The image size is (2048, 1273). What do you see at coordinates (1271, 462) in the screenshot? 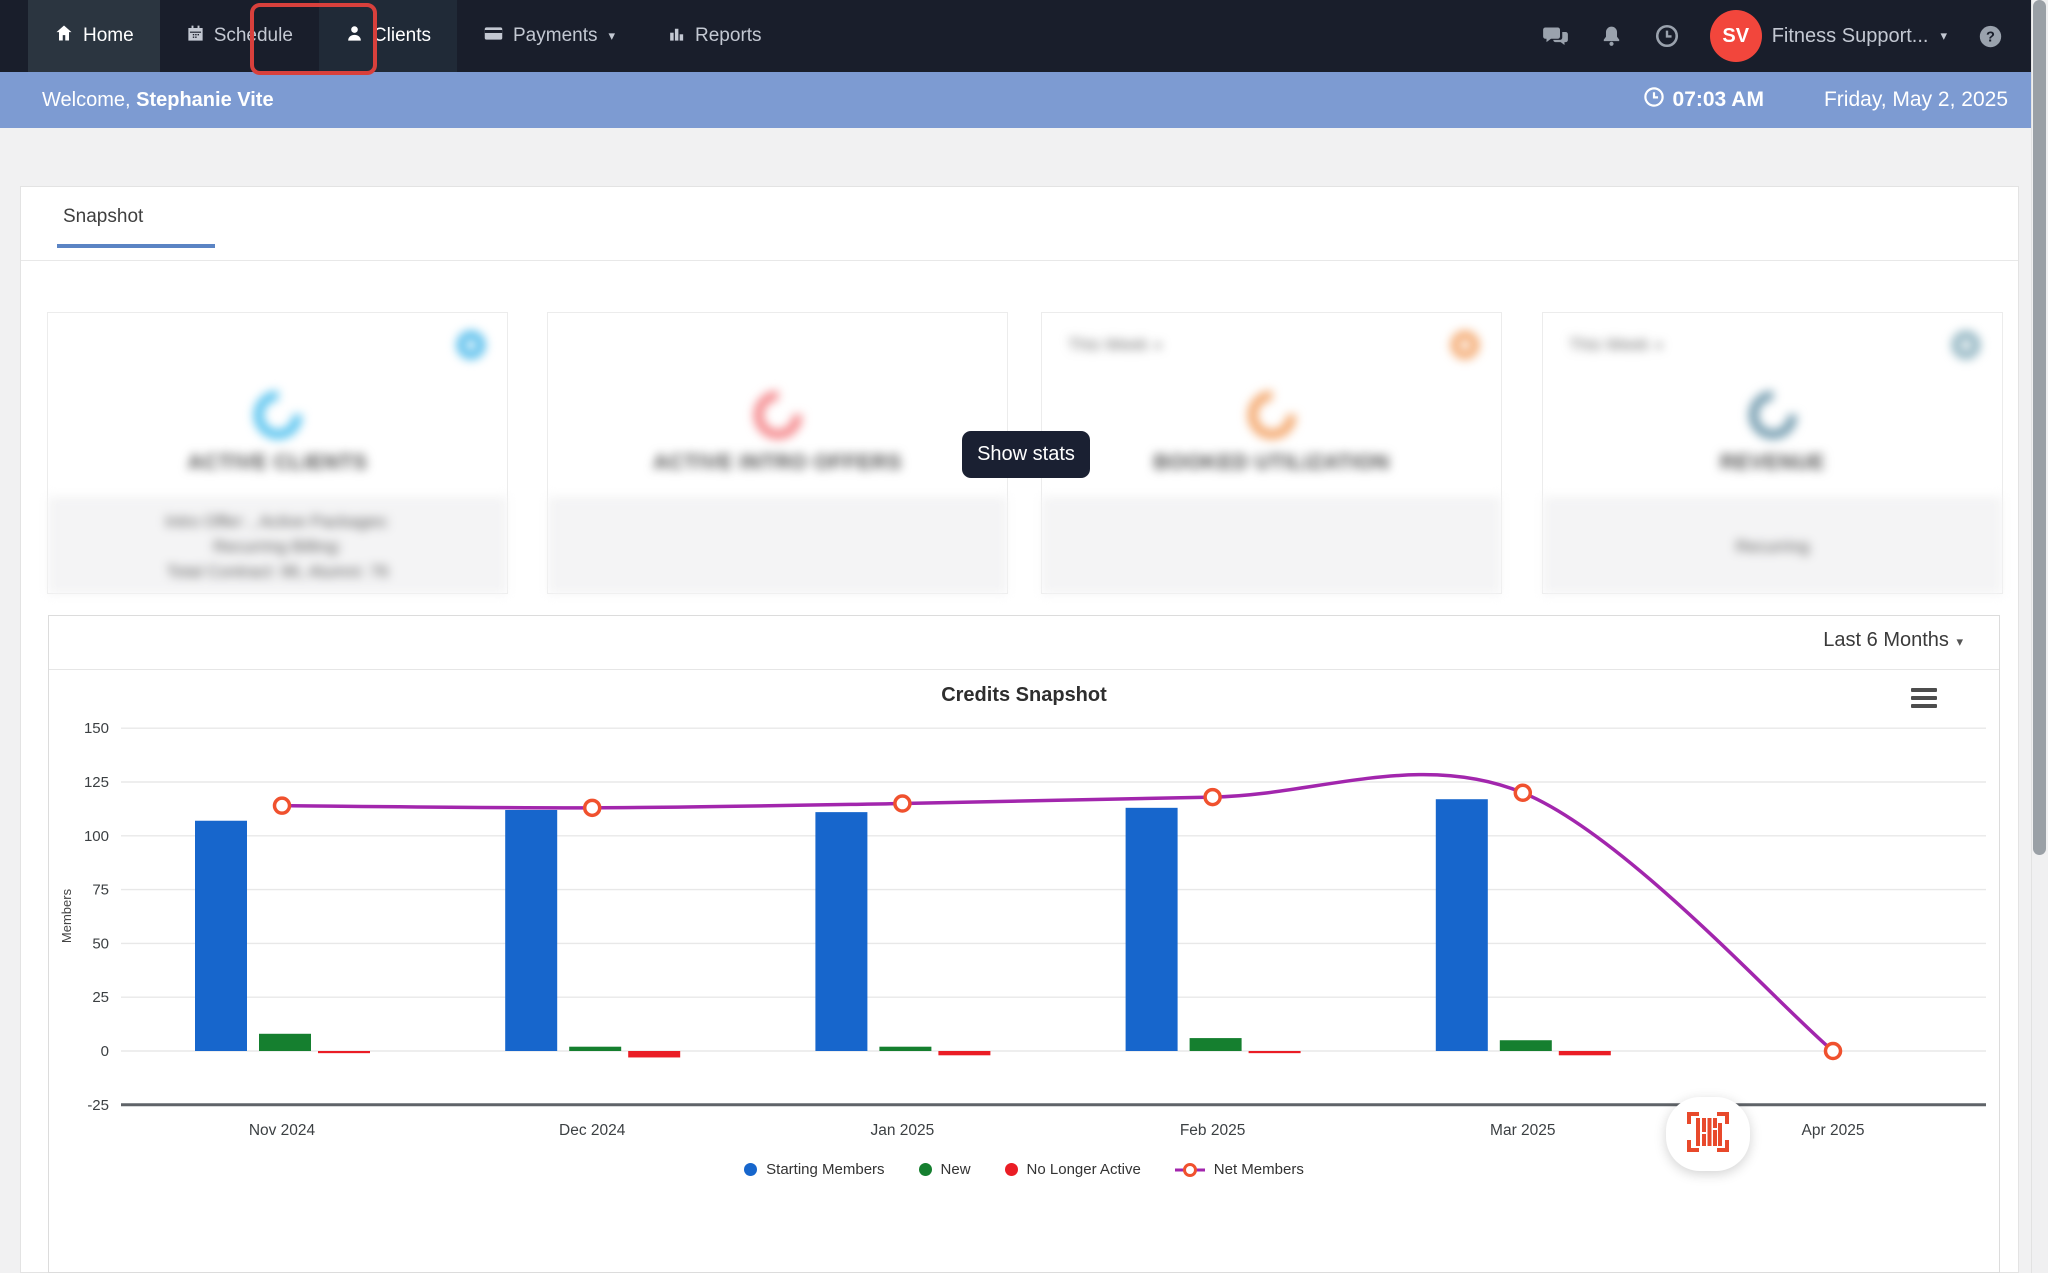
I see `stat-card-title: BOOKED UTILIZATION` at bounding box center [1271, 462].